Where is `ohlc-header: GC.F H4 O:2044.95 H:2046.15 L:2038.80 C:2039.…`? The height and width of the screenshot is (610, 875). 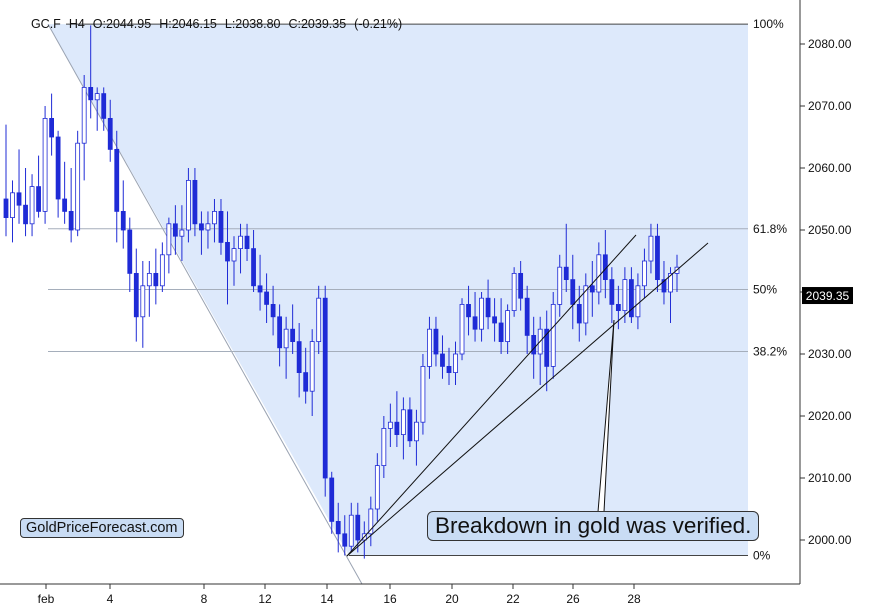
ohlc-header: GC.F H4 O:2044.95 H:2046.15 L:2038.80 C:2039.… is located at coordinates (217, 17).